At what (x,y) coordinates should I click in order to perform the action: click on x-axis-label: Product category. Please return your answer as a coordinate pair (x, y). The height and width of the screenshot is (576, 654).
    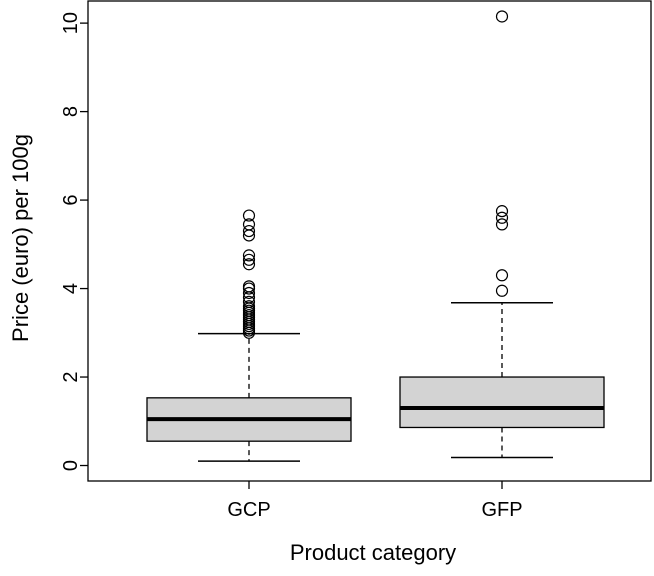
    Looking at the image, I should click on (373, 552).